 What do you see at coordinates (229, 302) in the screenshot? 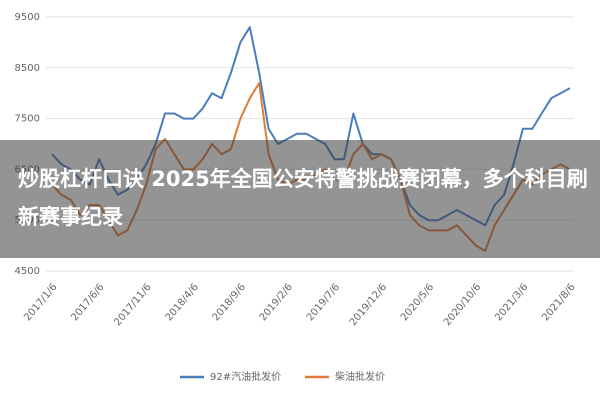
I see `x-tick-label: 2018/9/6` at bounding box center [229, 302].